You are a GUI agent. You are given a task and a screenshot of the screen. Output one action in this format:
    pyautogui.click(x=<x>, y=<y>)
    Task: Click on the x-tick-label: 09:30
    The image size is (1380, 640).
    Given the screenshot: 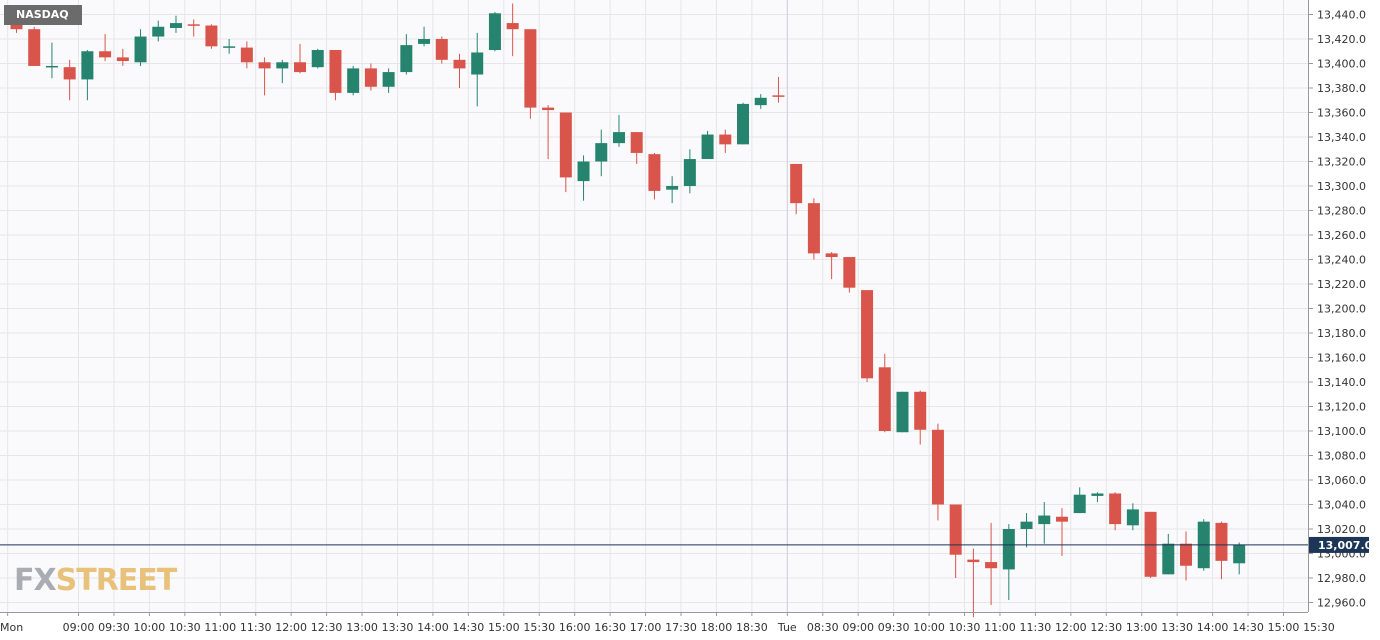 What is the action you would take?
    pyautogui.click(x=894, y=627)
    